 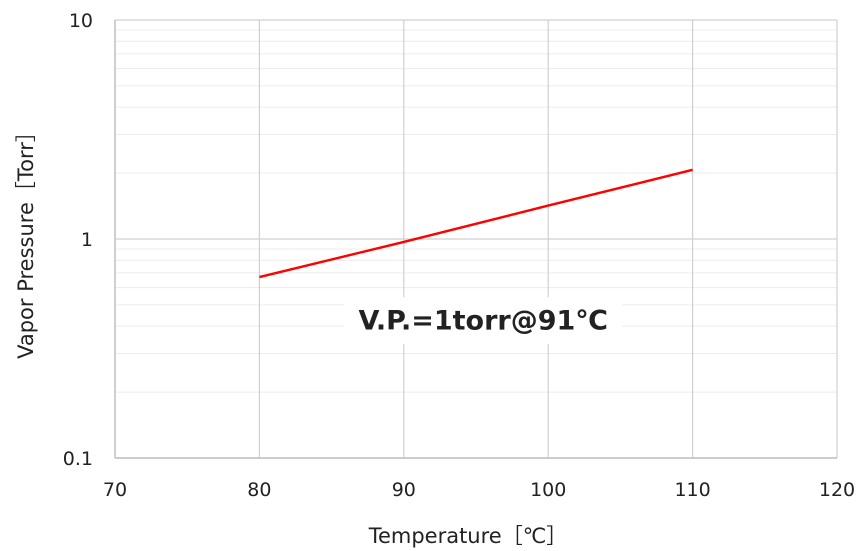 I want to click on annotation: V.P.=1torr@91℃, so click(x=483, y=321).